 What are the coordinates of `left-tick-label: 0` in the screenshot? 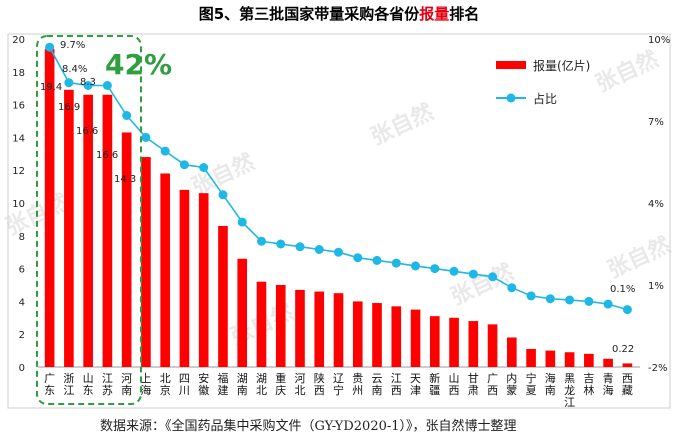 It's located at (22, 368).